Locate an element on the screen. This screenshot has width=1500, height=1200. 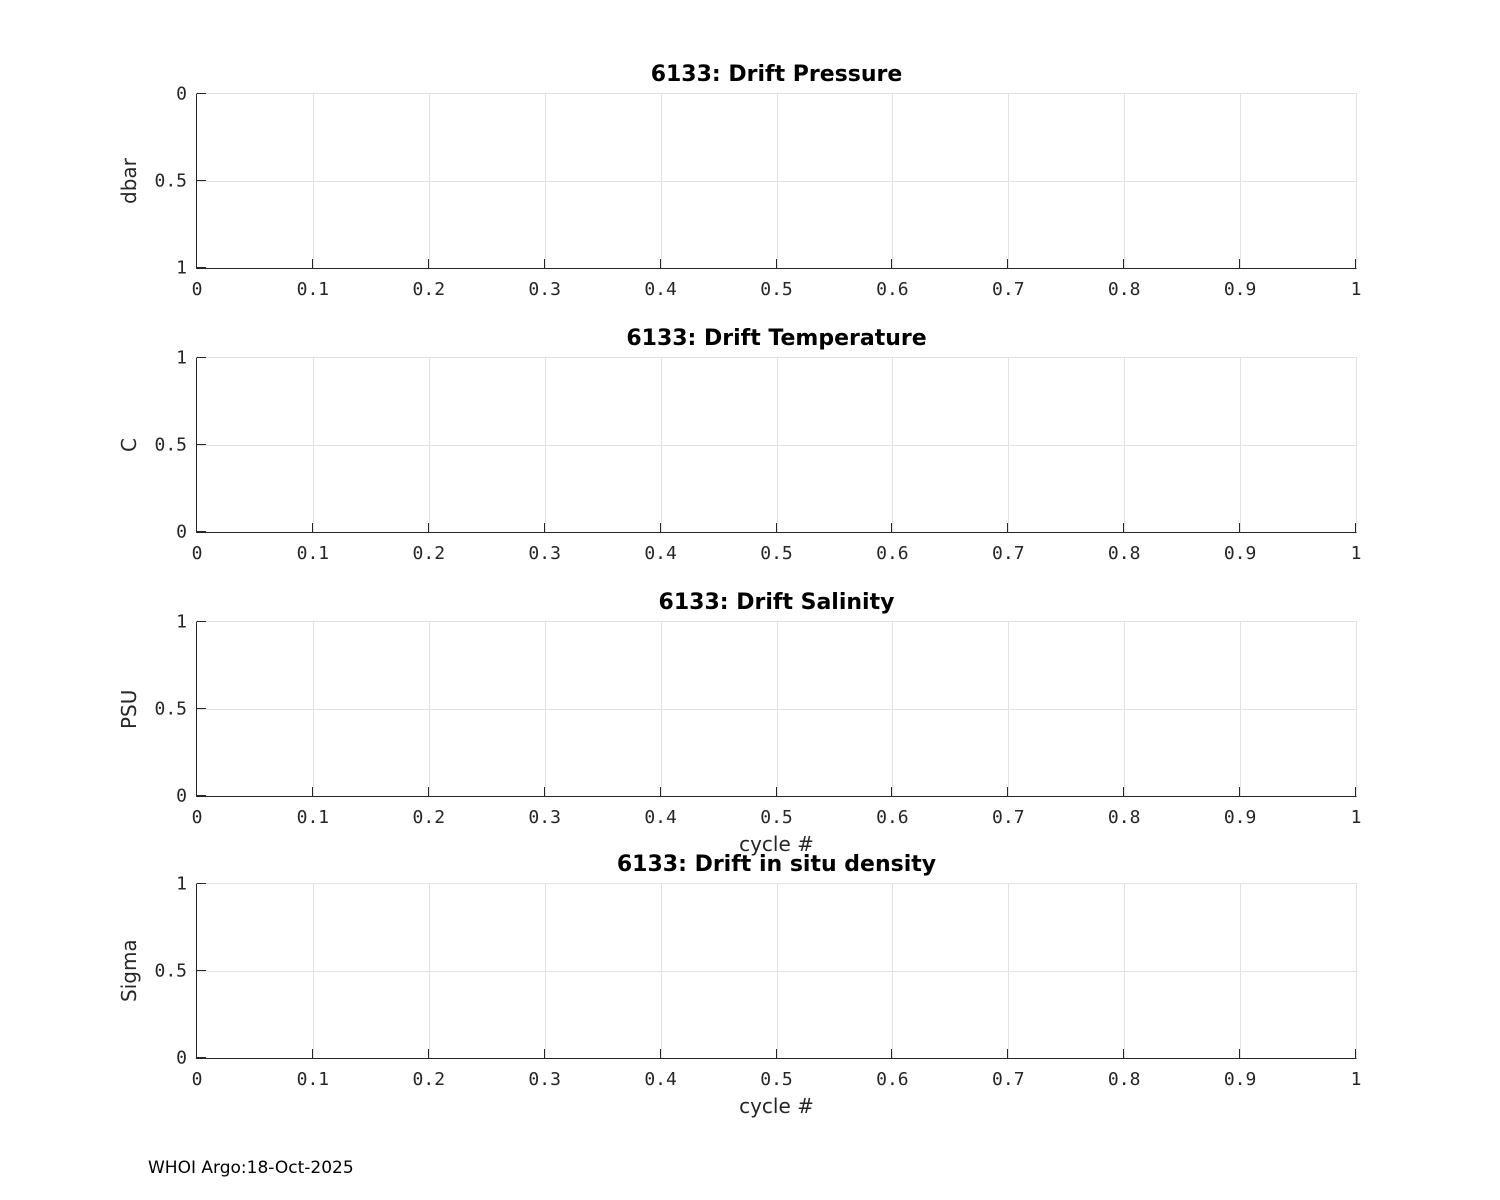
y-axis-label: PSU is located at coordinates (129, 709).